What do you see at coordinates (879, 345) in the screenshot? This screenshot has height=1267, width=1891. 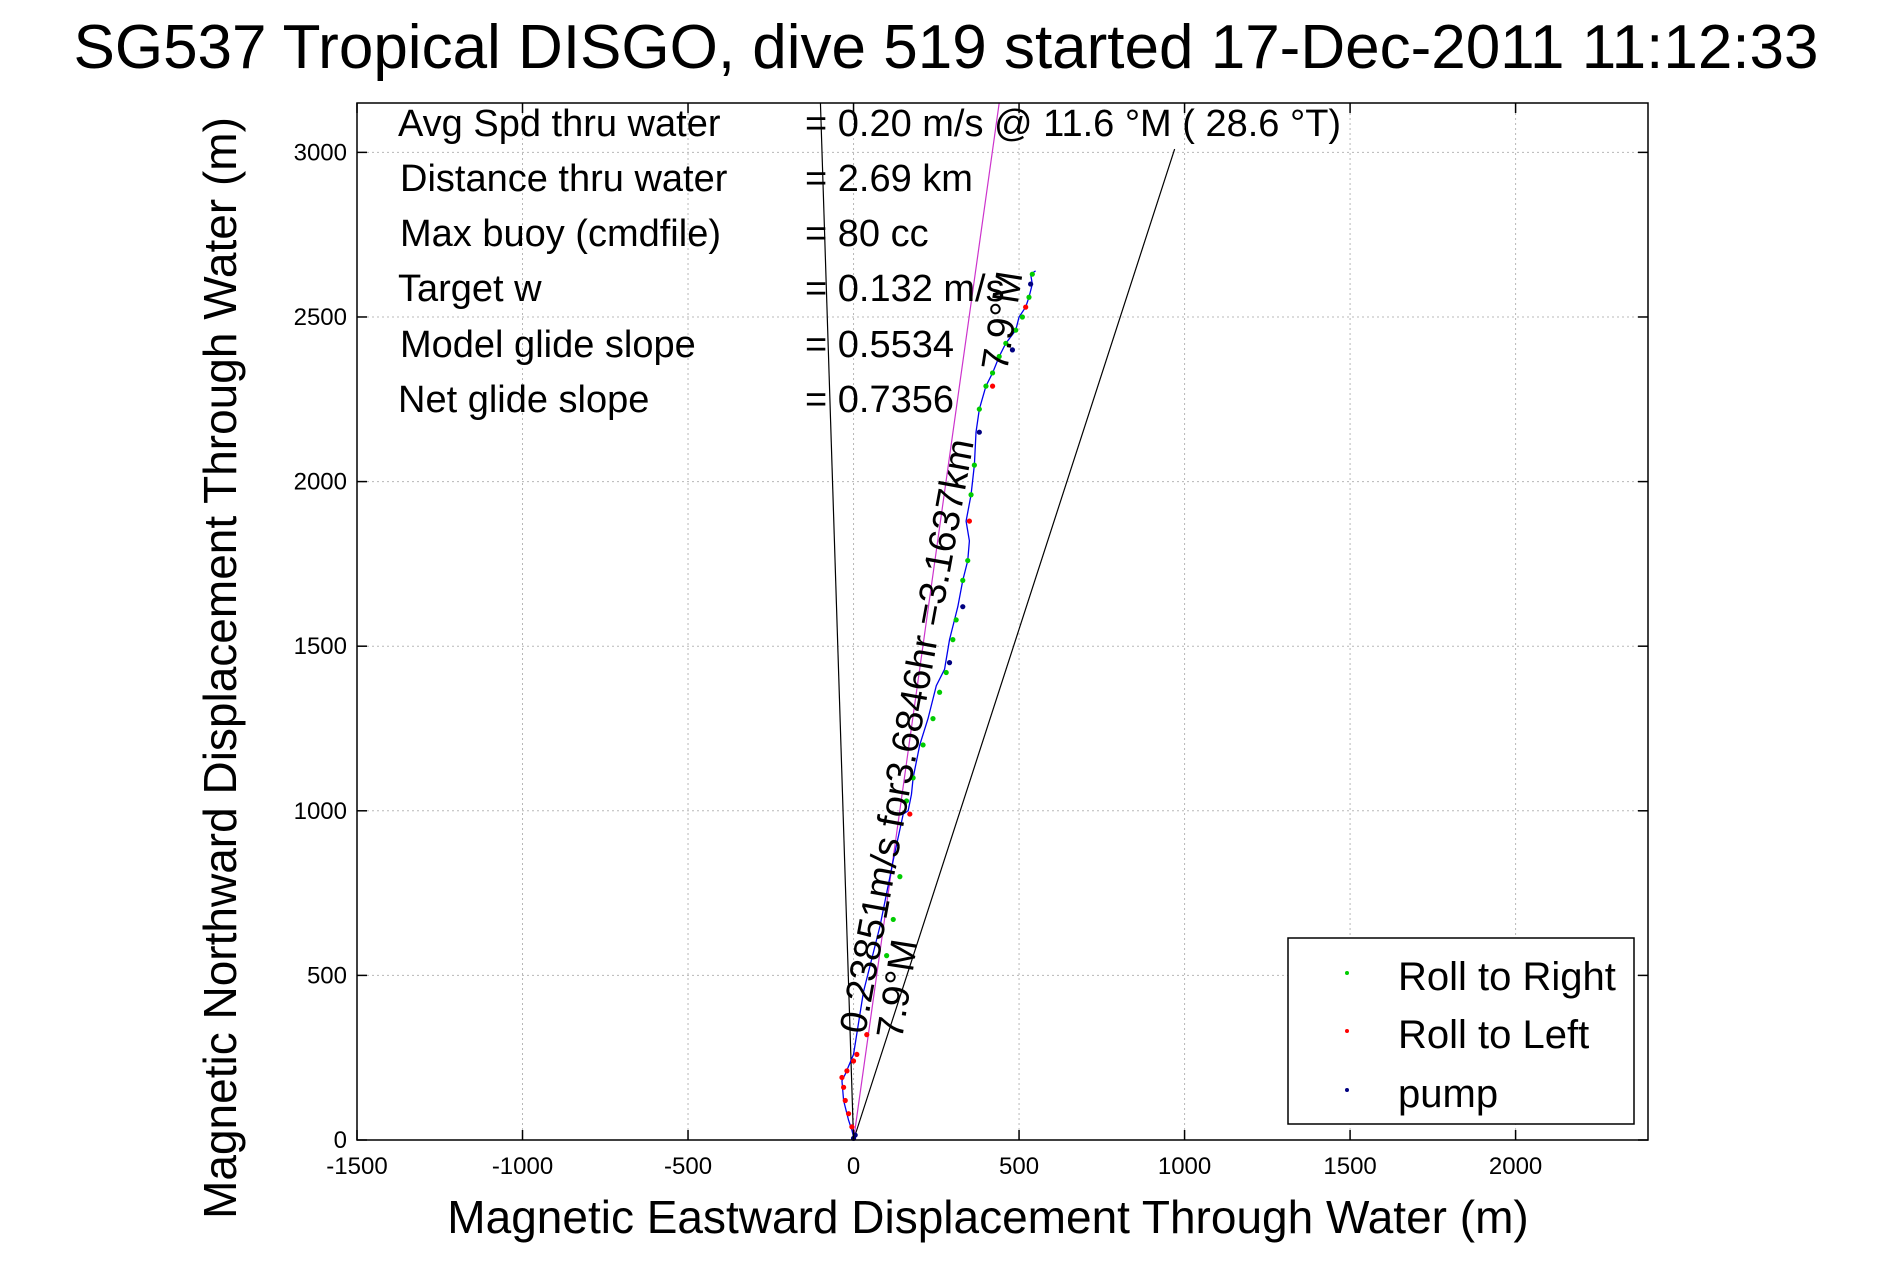 I see `info-value: = 0.5534` at bounding box center [879, 345].